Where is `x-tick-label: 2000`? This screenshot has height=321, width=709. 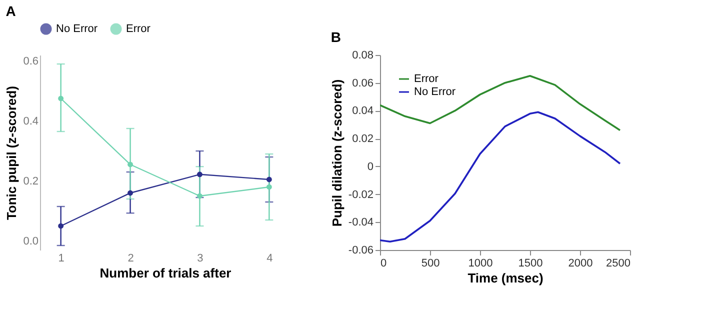 x-tick-label: 2000 is located at coordinates (580, 264).